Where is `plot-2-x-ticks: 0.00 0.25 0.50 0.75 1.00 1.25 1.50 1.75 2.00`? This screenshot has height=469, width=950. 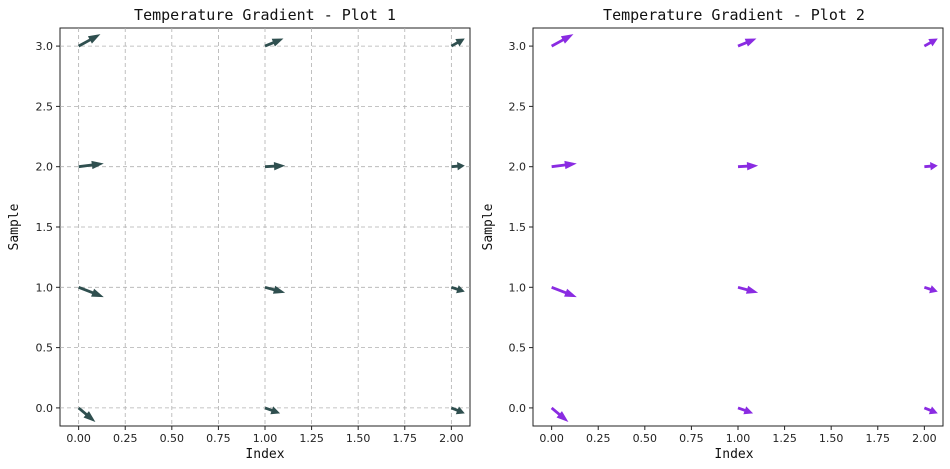
plot-2-x-ticks: 0.00 0.25 0.50 0.75 1.00 1.25 1.50 1.75 2.00 is located at coordinates (738, 435).